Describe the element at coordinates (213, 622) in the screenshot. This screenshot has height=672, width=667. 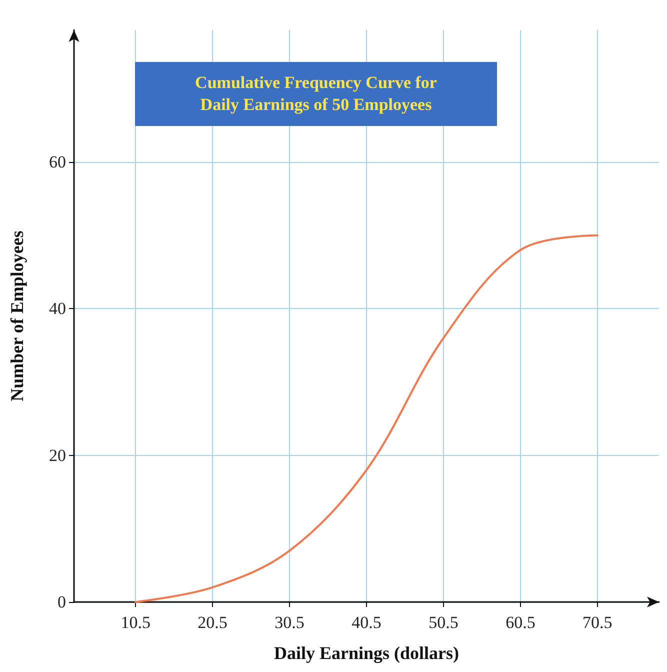
I see `x-tick-label: 20.5` at that location.